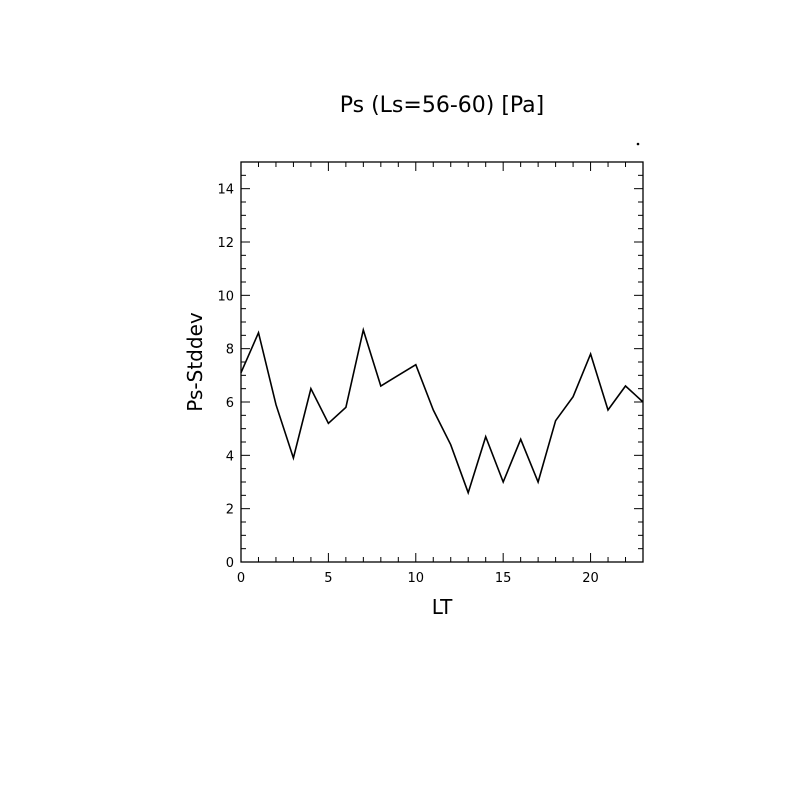 The width and height of the screenshot is (804, 804). I want to click on x-axis-label: LT, so click(442, 607).